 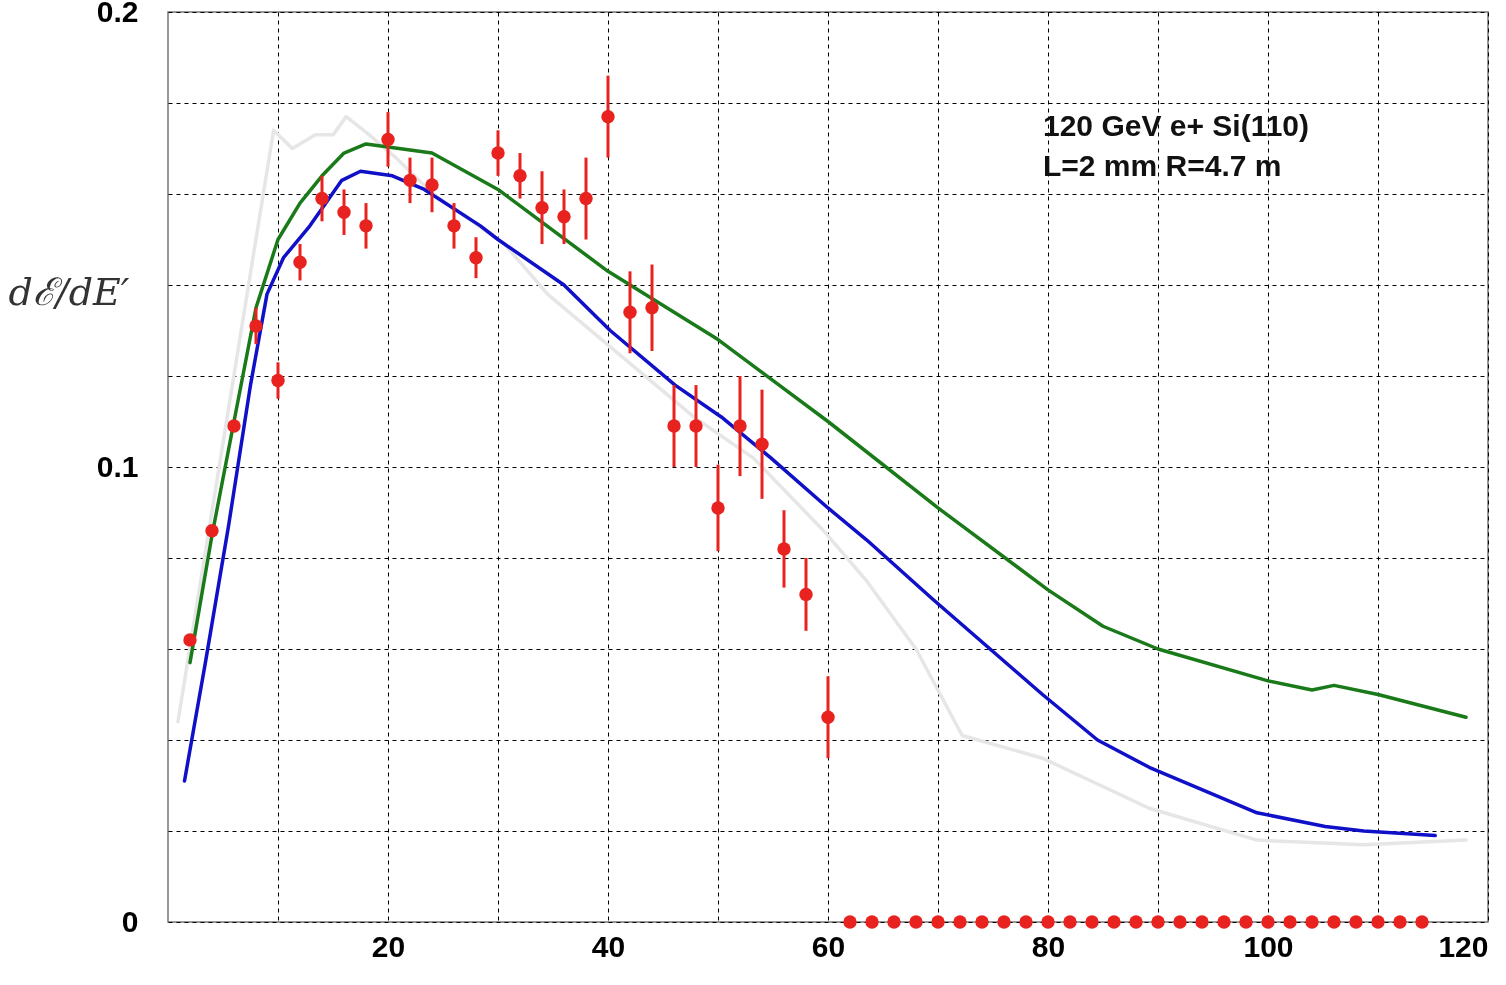 What do you see at coordinates (388, 946) in the screenshot?
I see `x-tick-label: 20` at bounding box center [388, 946].